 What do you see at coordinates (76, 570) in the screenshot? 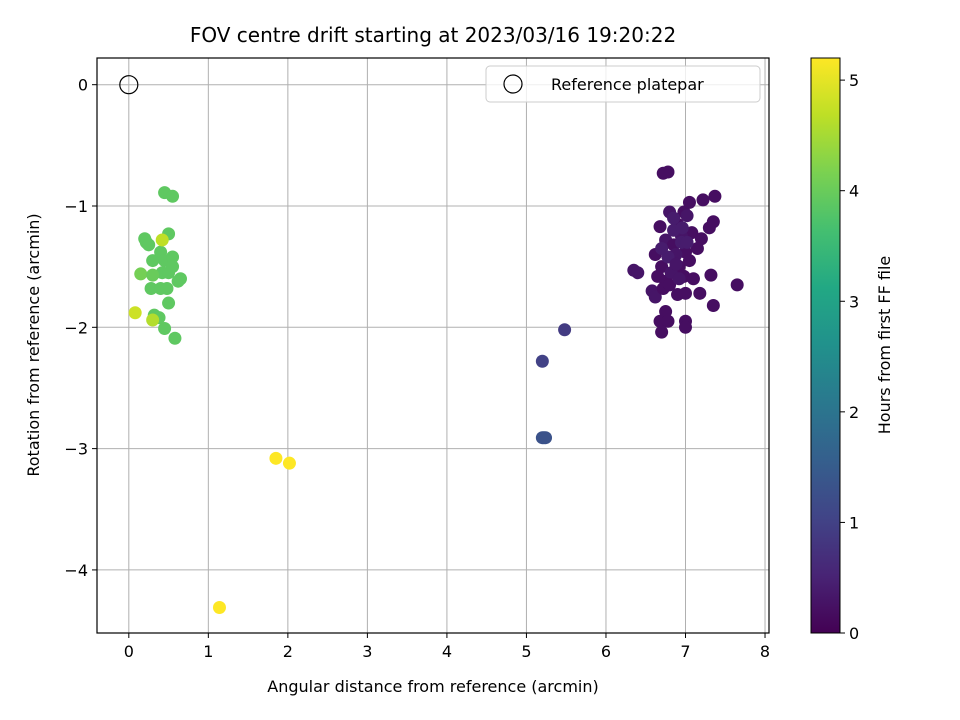
I see `y-tick-label: −4` at bounding box center [76, 570].